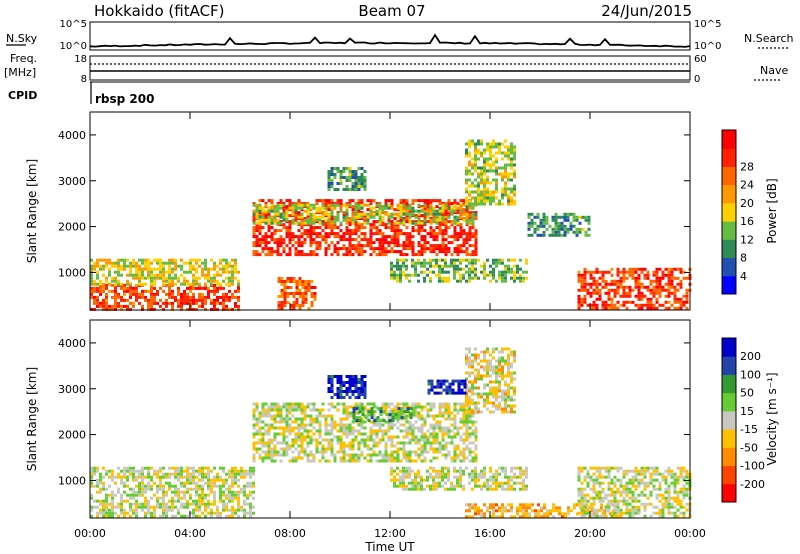 The height and width of the screenshot is (554, 800). Describe the element at coordinates (769, 38) in the screenshot. I see `nsearch-label: N.Search` at that location.